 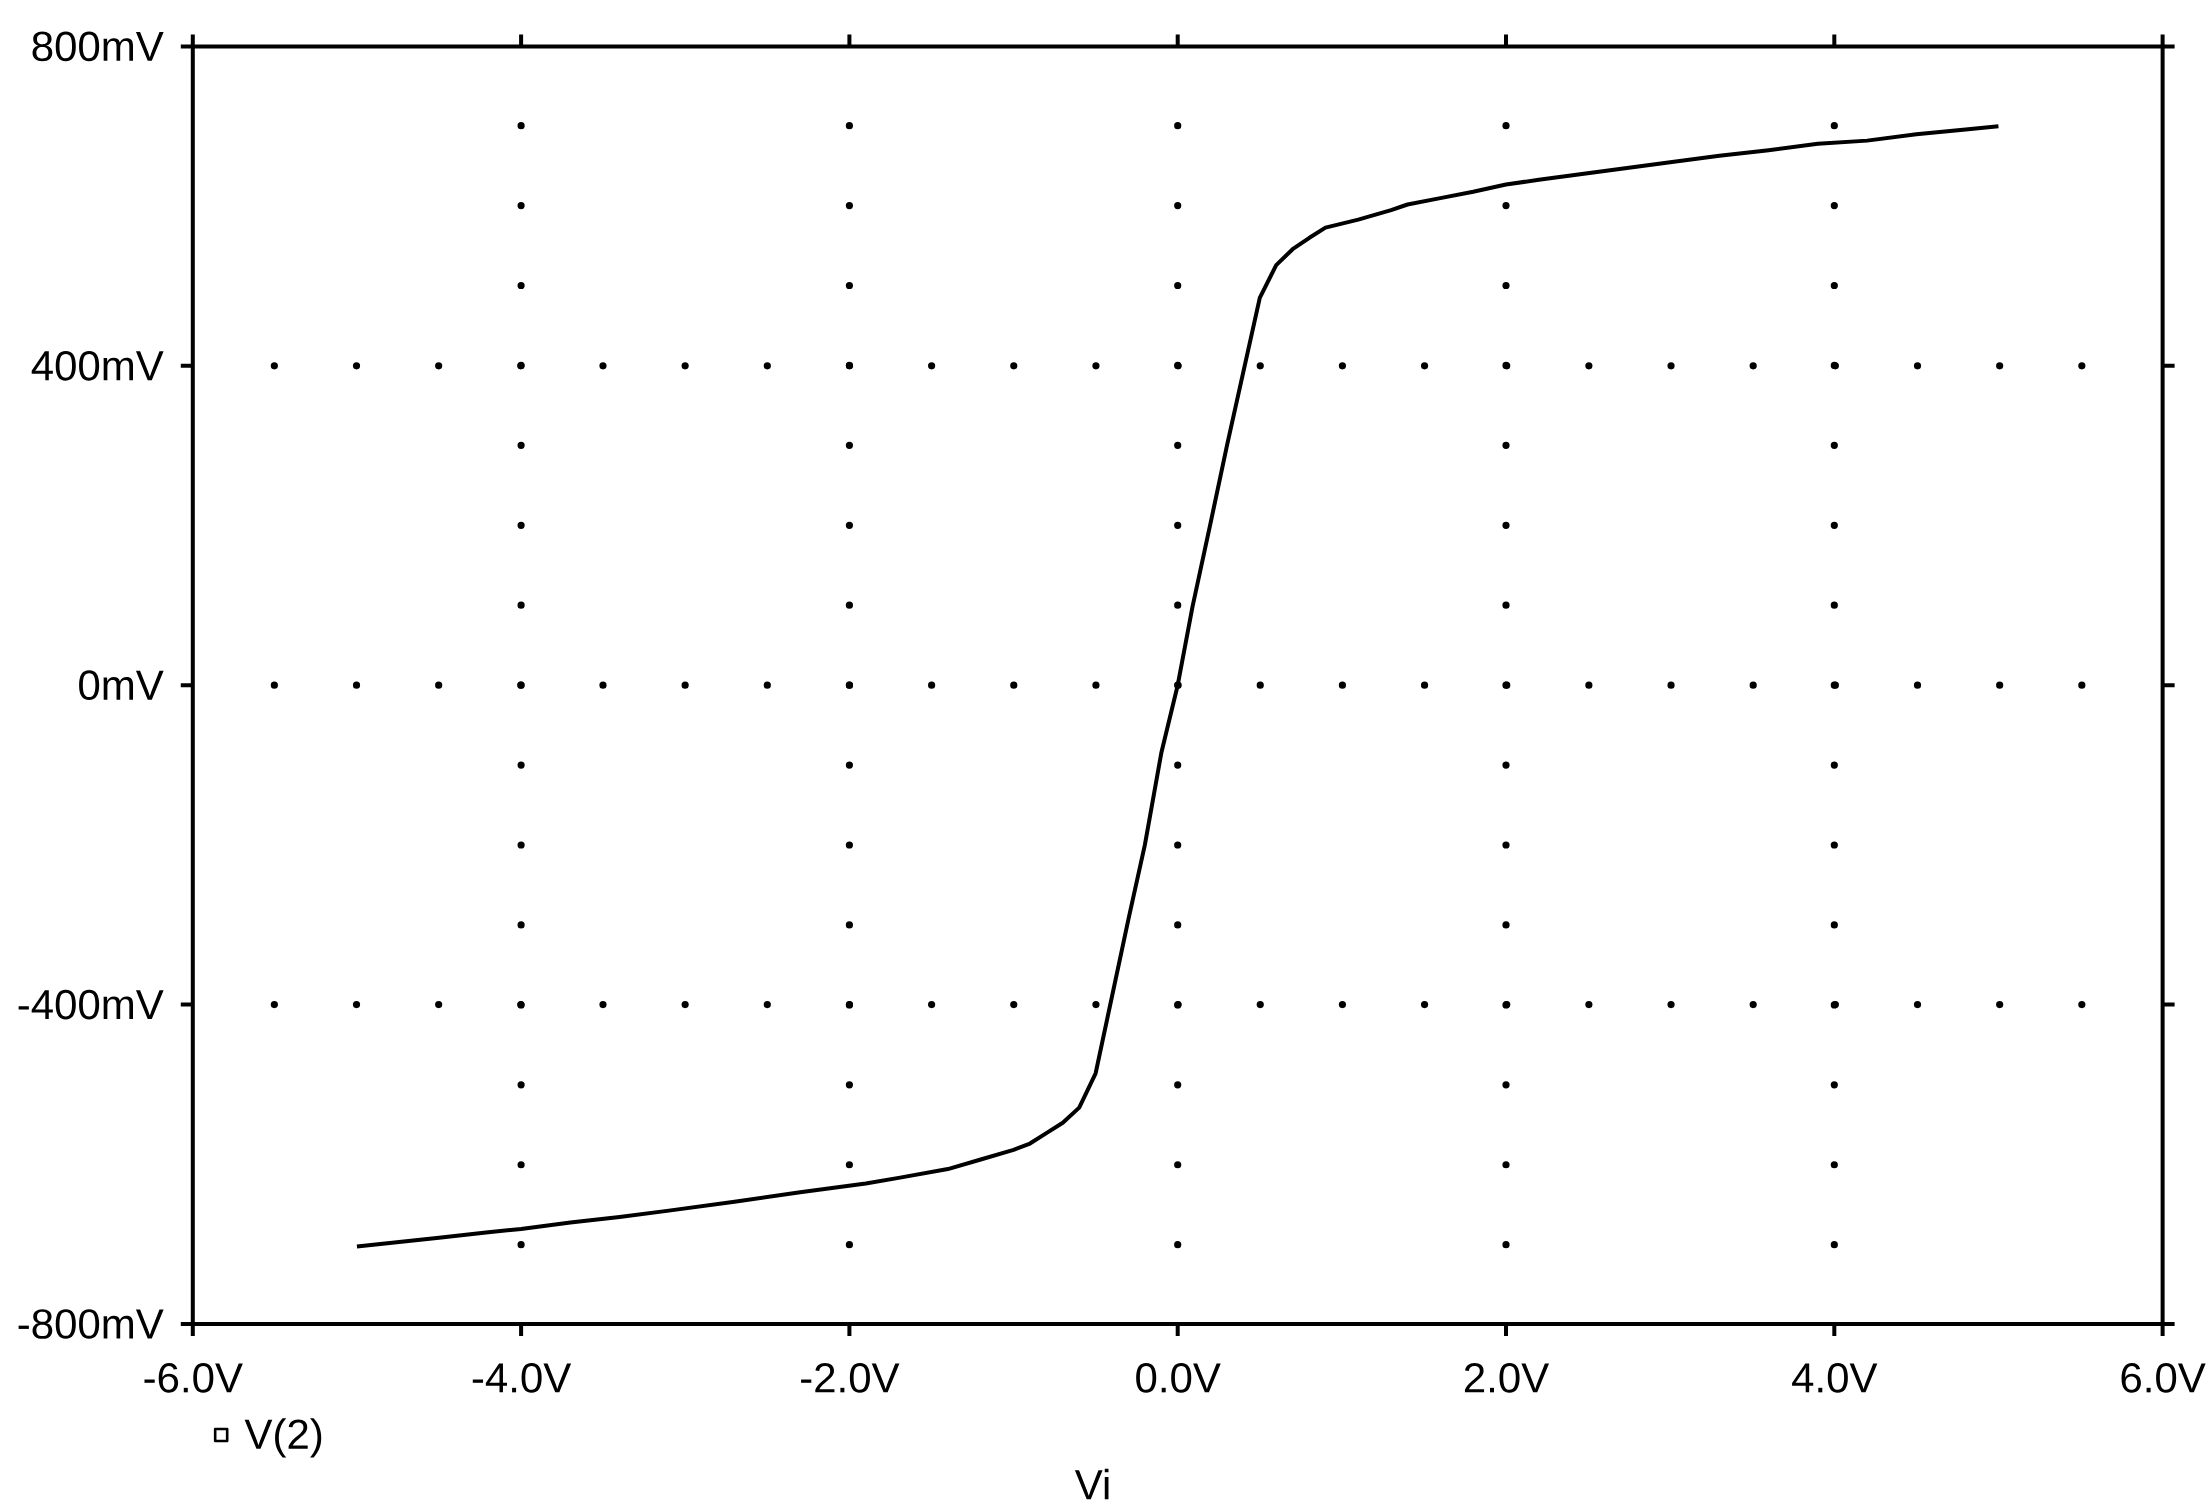 I want to click on x-tick-label: -4.0V, so click(x=522, y=1378).